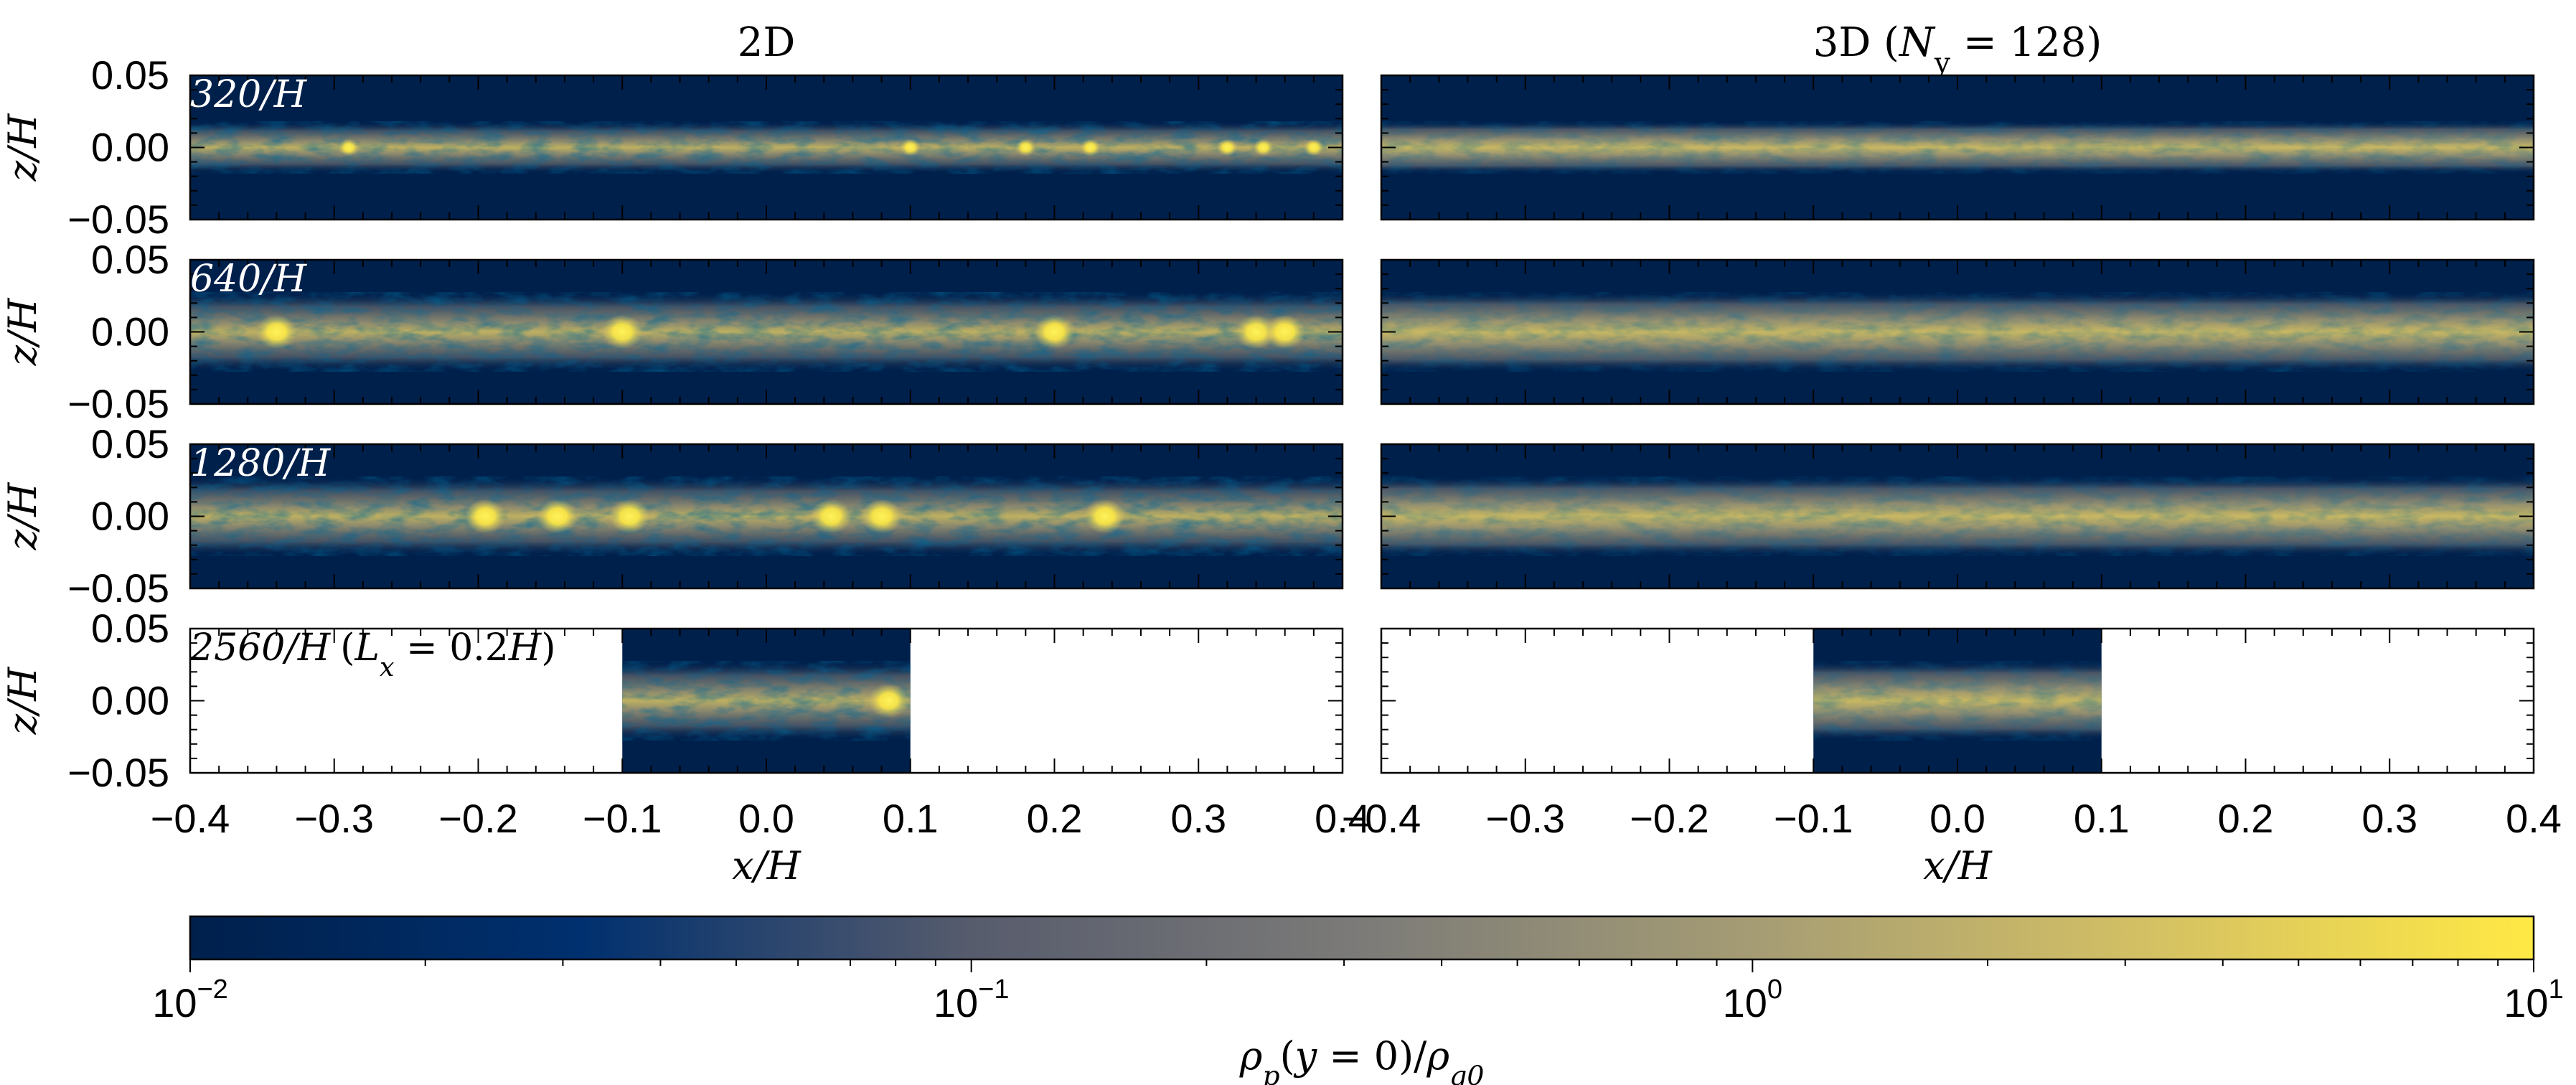 This screenshot has height=1085, width=2576. I want to click on colorbar-tick-label: 10¹, so click(2533, 999).